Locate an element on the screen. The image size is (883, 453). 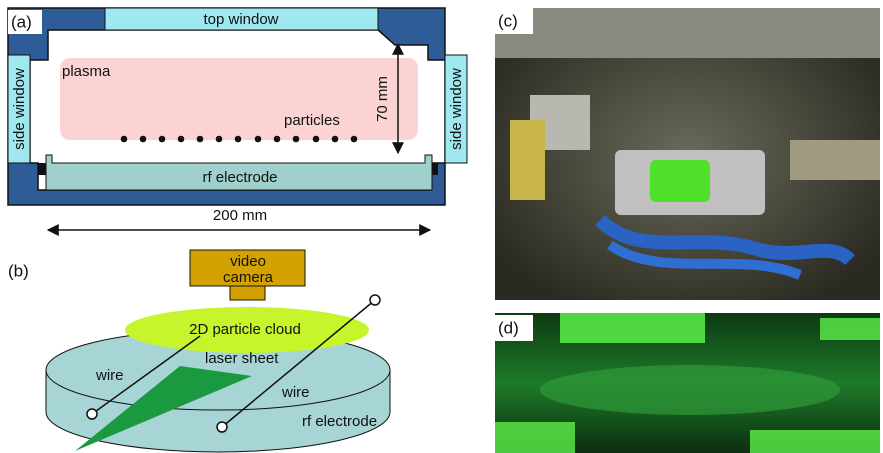
camera-label: video is located at coordinates (248, 261).